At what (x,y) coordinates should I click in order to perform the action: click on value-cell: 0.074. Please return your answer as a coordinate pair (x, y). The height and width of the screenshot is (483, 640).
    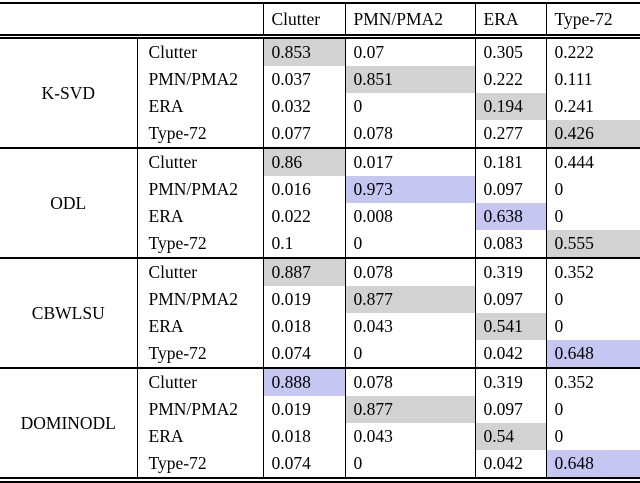
    Looking at the image, I should click on (303, 354).